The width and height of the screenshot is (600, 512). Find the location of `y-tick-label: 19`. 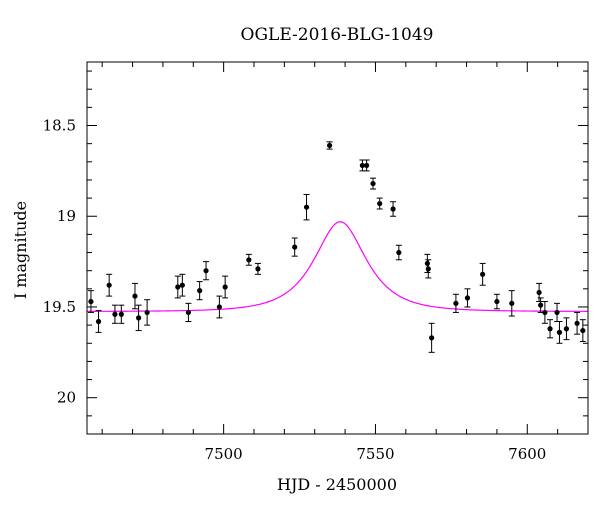

y-tick-label: 19 is located at coordinates (66, 216).